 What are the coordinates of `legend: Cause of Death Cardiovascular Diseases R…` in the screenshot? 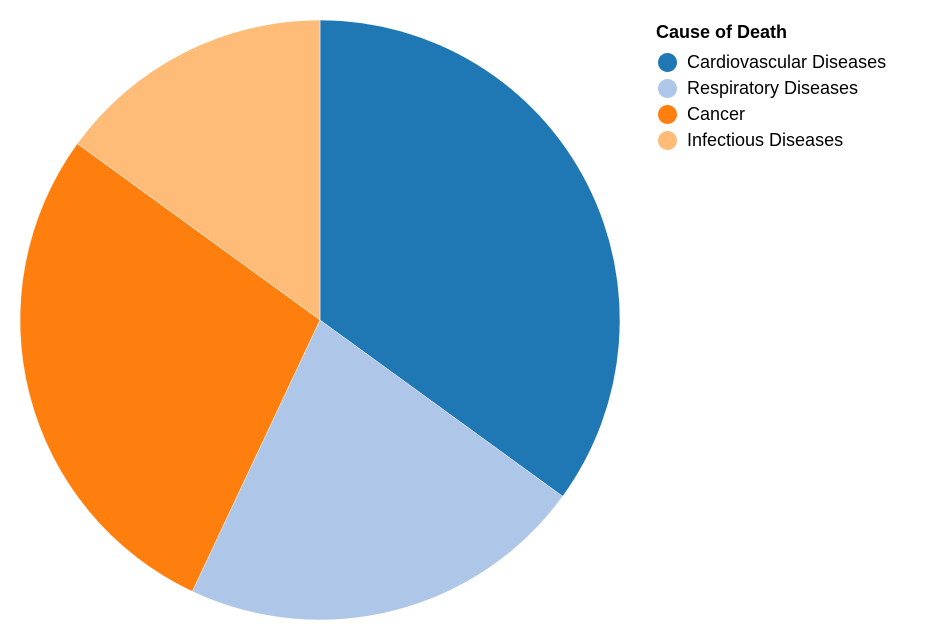 It's located at (771, 86).